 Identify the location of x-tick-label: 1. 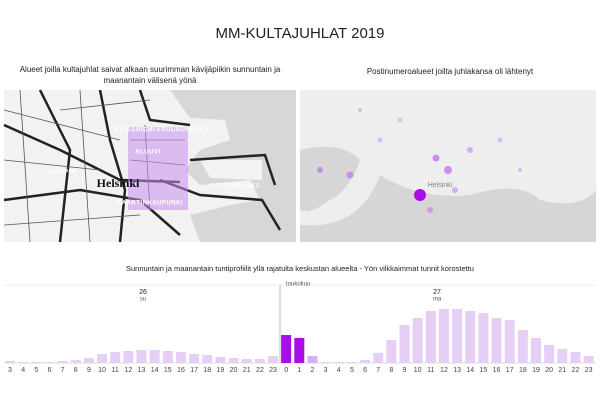
(299, 370).